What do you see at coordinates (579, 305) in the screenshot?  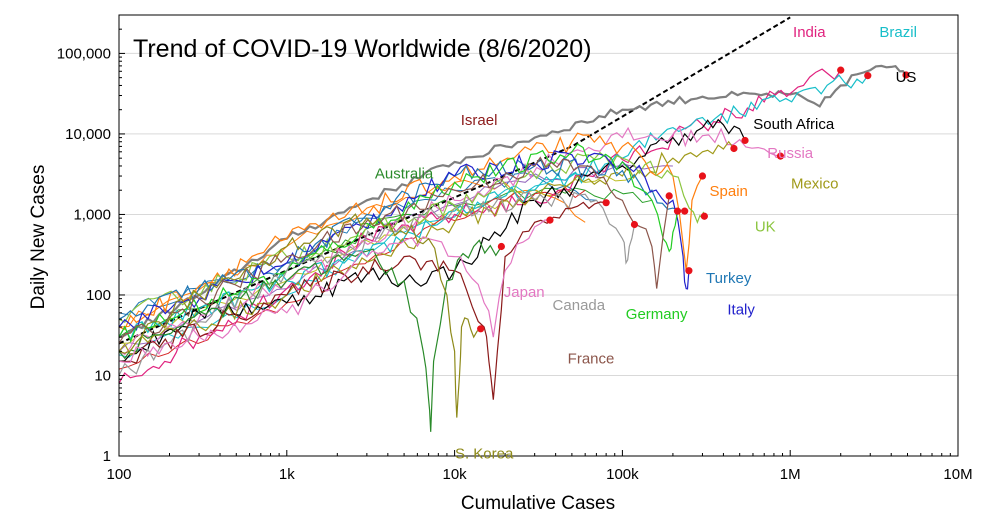 I see `series-label-canada: Canada` at bounding box center [579, 305].